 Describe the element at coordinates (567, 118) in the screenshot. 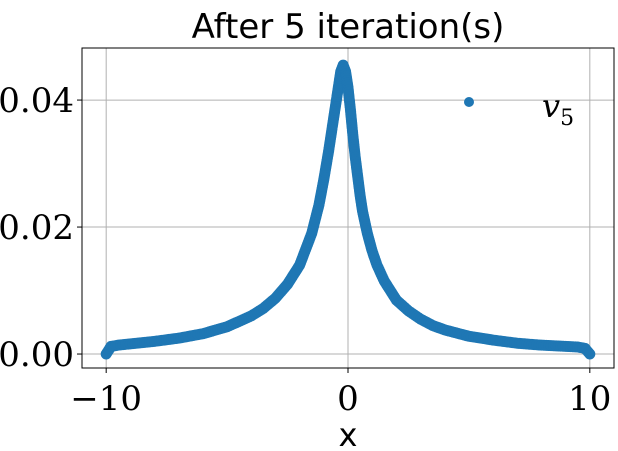

I see `legend-label-sub: 5` at that location.